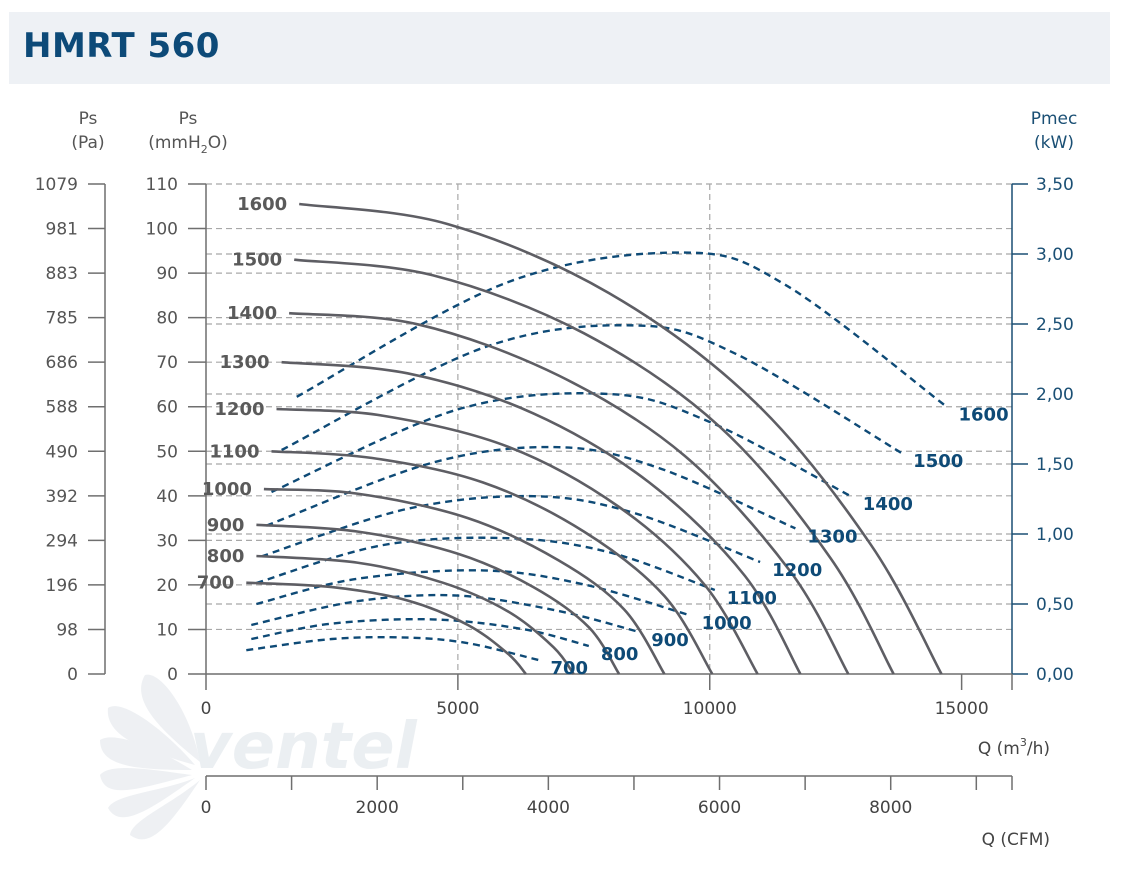 The width and height of the screenshot is (1133, 894). Describe the element at coordinates (234, 451) in the screenshot. I see `pressure-curve-label-1100: 1100` at that location.